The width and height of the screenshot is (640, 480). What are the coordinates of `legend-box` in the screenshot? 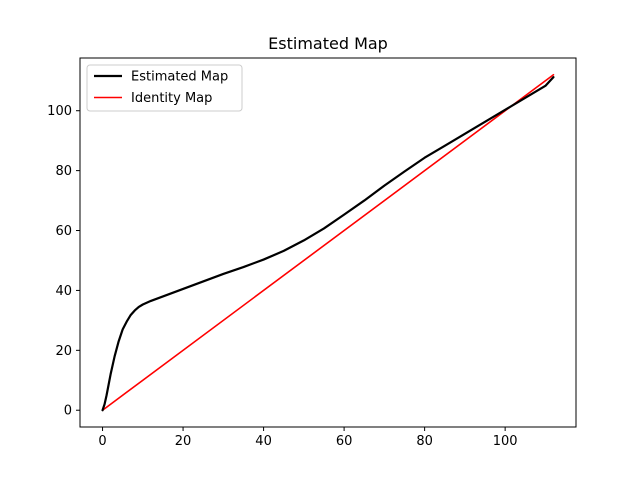 It's located at (164, 88).